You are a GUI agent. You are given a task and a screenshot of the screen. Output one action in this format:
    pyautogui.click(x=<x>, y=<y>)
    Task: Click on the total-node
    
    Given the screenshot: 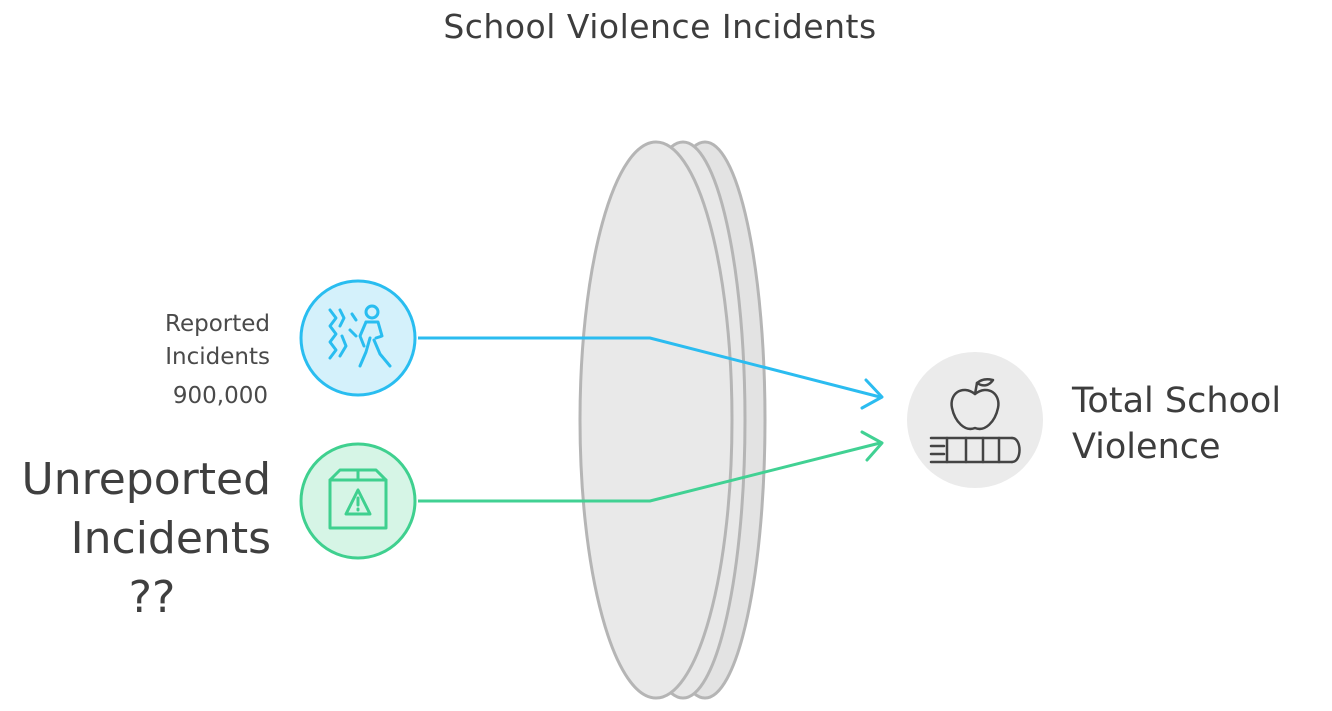 What is the action you would take?
    pyautogui.click(x=975, y=420)
    